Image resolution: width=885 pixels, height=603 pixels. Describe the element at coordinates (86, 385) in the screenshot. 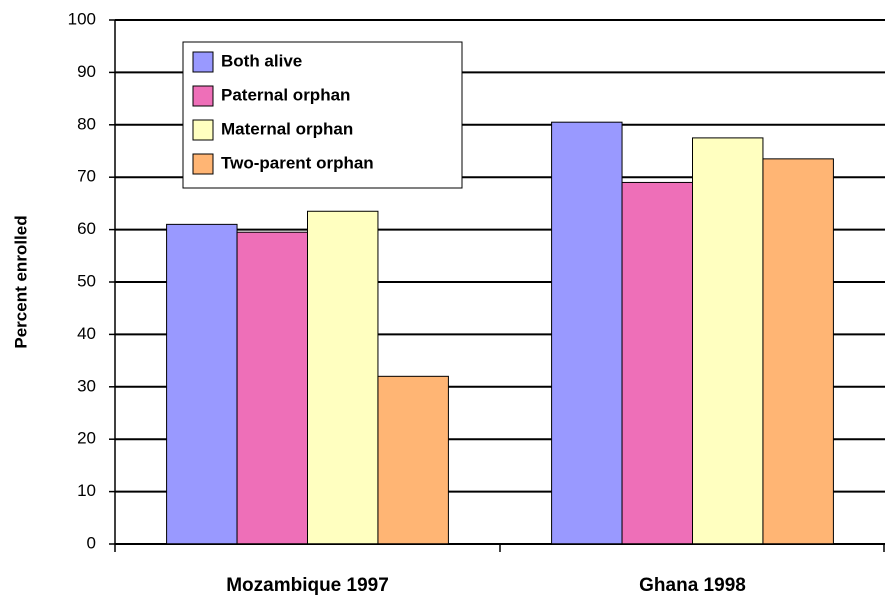

I see `y-tick-label: 30` at that location.